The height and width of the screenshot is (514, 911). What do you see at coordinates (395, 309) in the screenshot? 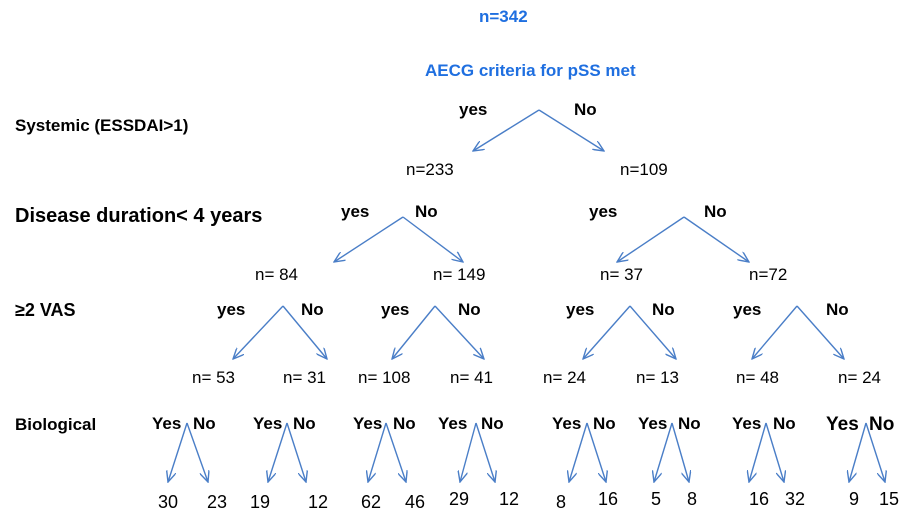
I see `l3b-yes-label: yes` at bounding box center [395, 309].